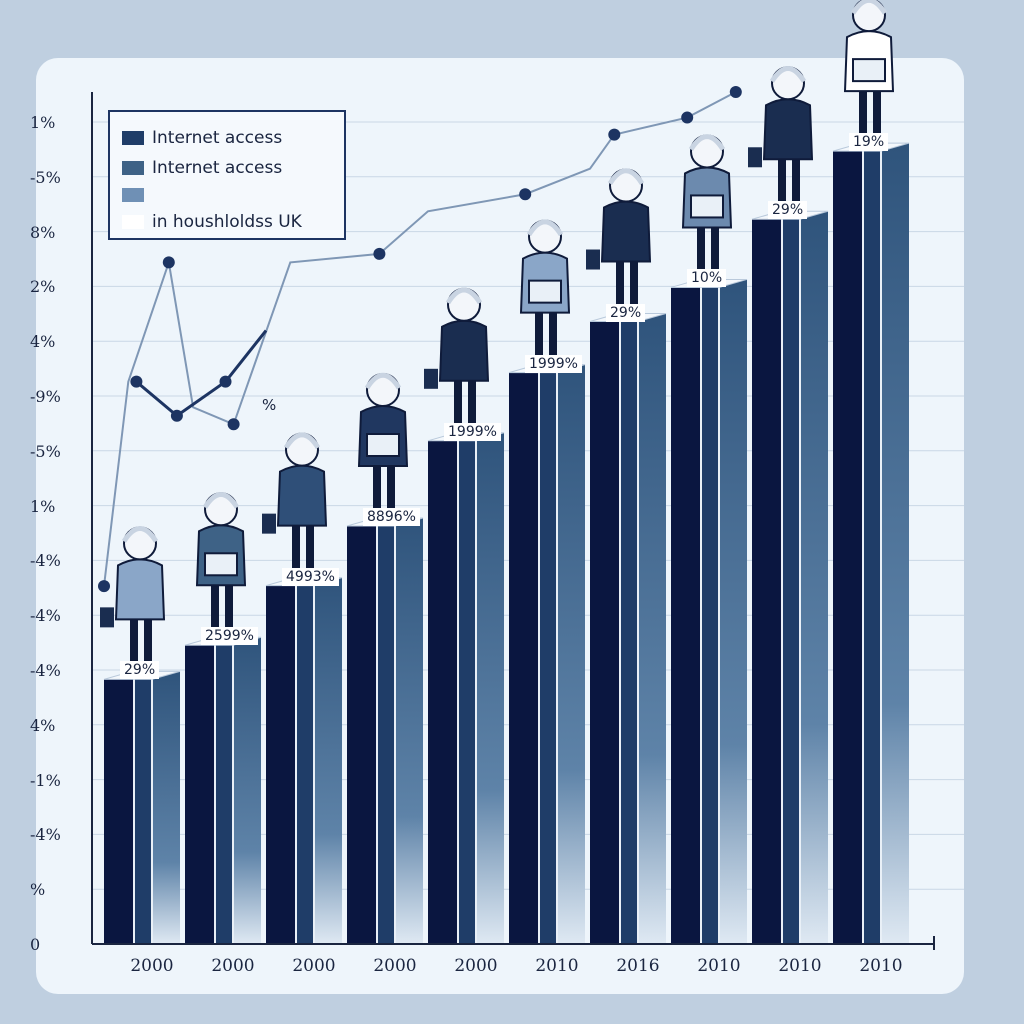 The height and width of the screenshot is (1024, 1024). Describe the element at coordinates (201, 373) in the screenshot. I see `inset-path` at that location.